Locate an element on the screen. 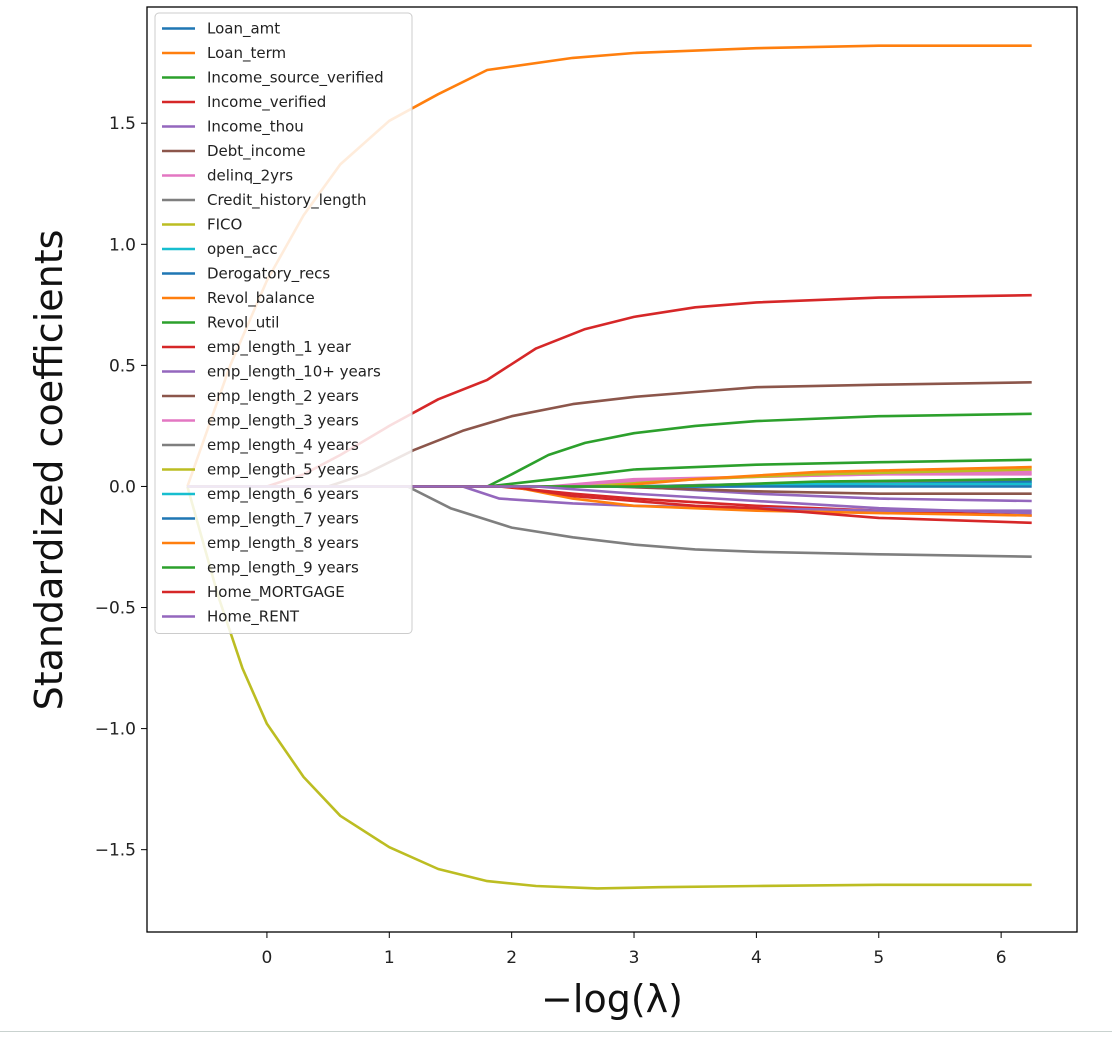 Image resolution: width=1112 pixels, height=1037 pixels. legend-label: delinq_2yrs is located at coordinates (250, 176).